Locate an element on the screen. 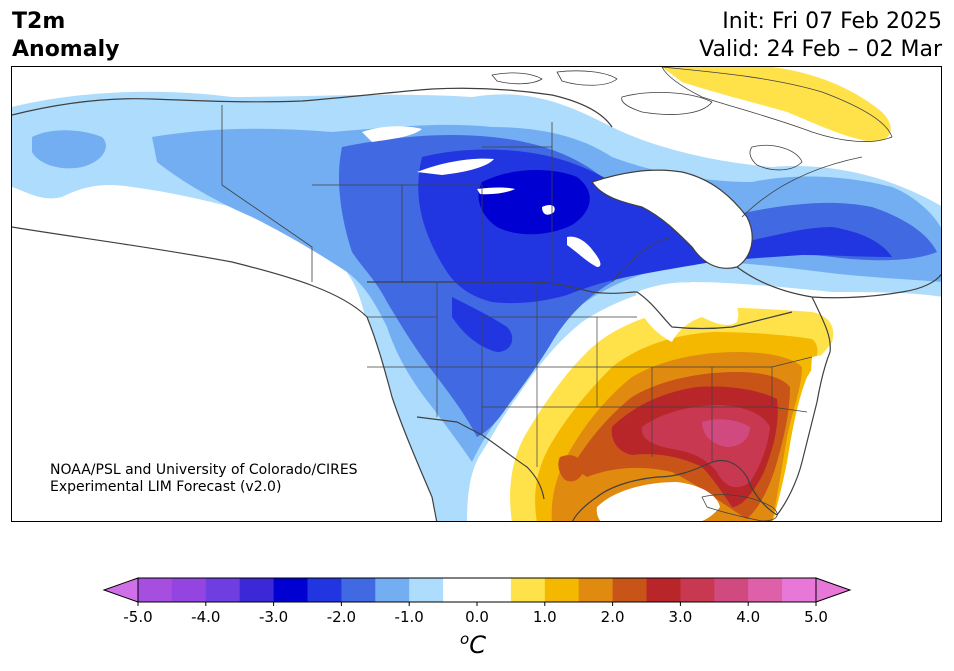 This screenshot has width=954, height=671. valid-range: Valid: 24 Feb – 02 Mar is located at coordinates (820, 49).